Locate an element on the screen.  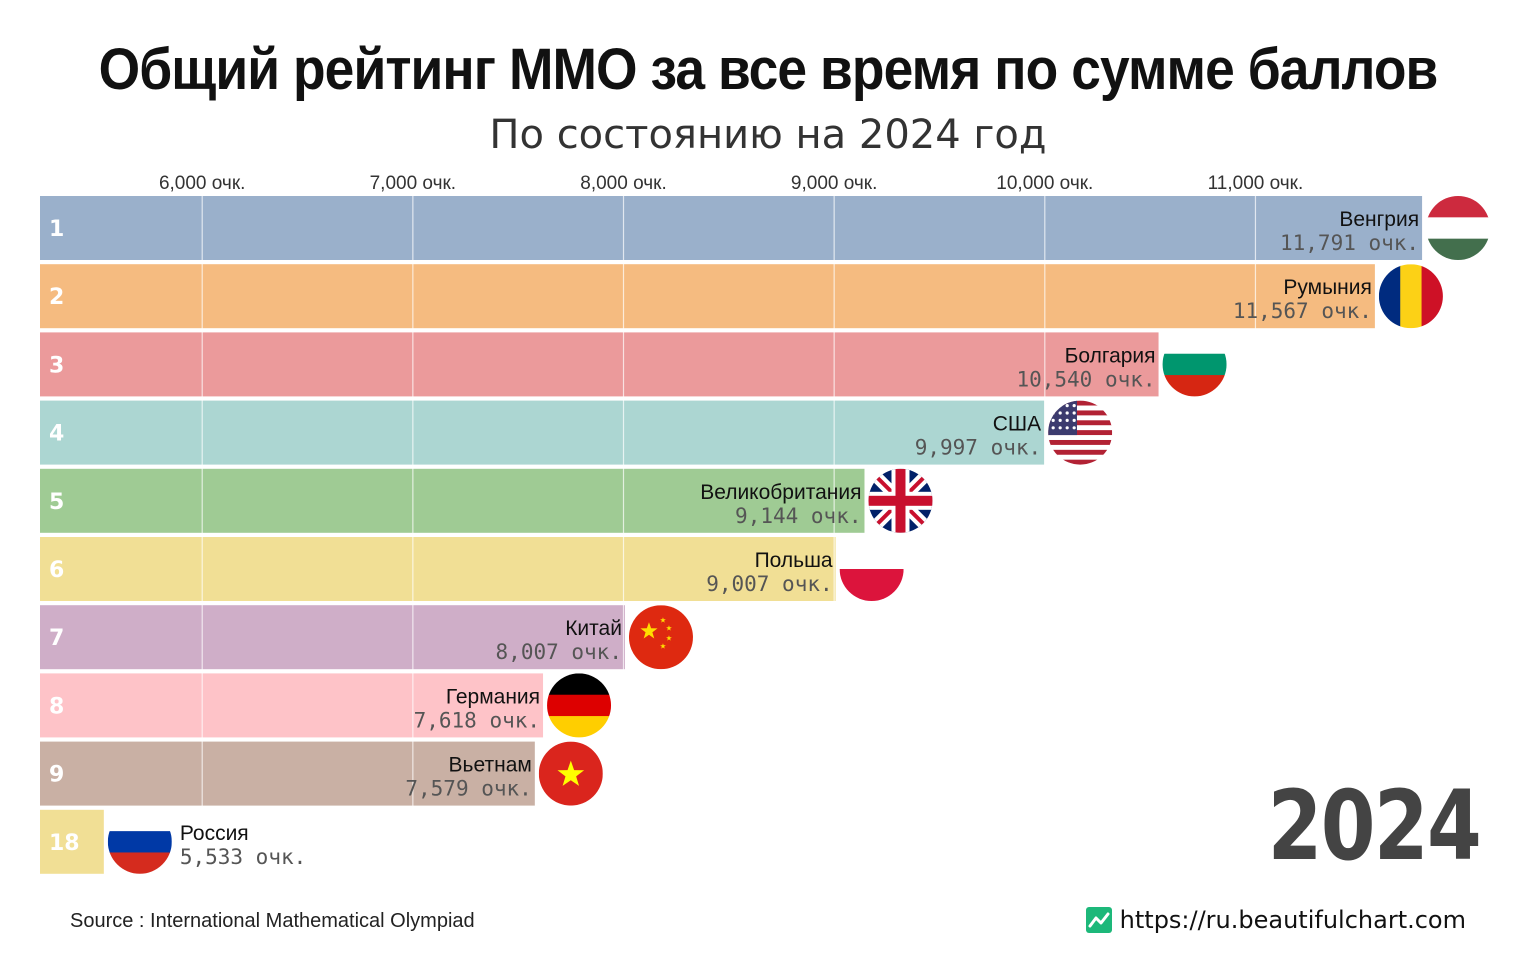
brand: https://ru.beautifulchart.com is located at coordinates (1275, 920).